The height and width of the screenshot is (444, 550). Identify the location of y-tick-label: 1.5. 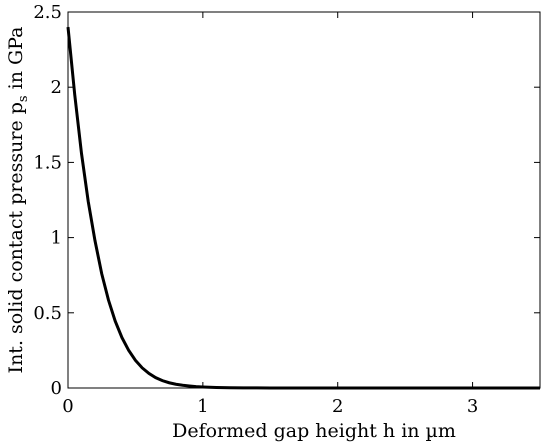
(47, 162).